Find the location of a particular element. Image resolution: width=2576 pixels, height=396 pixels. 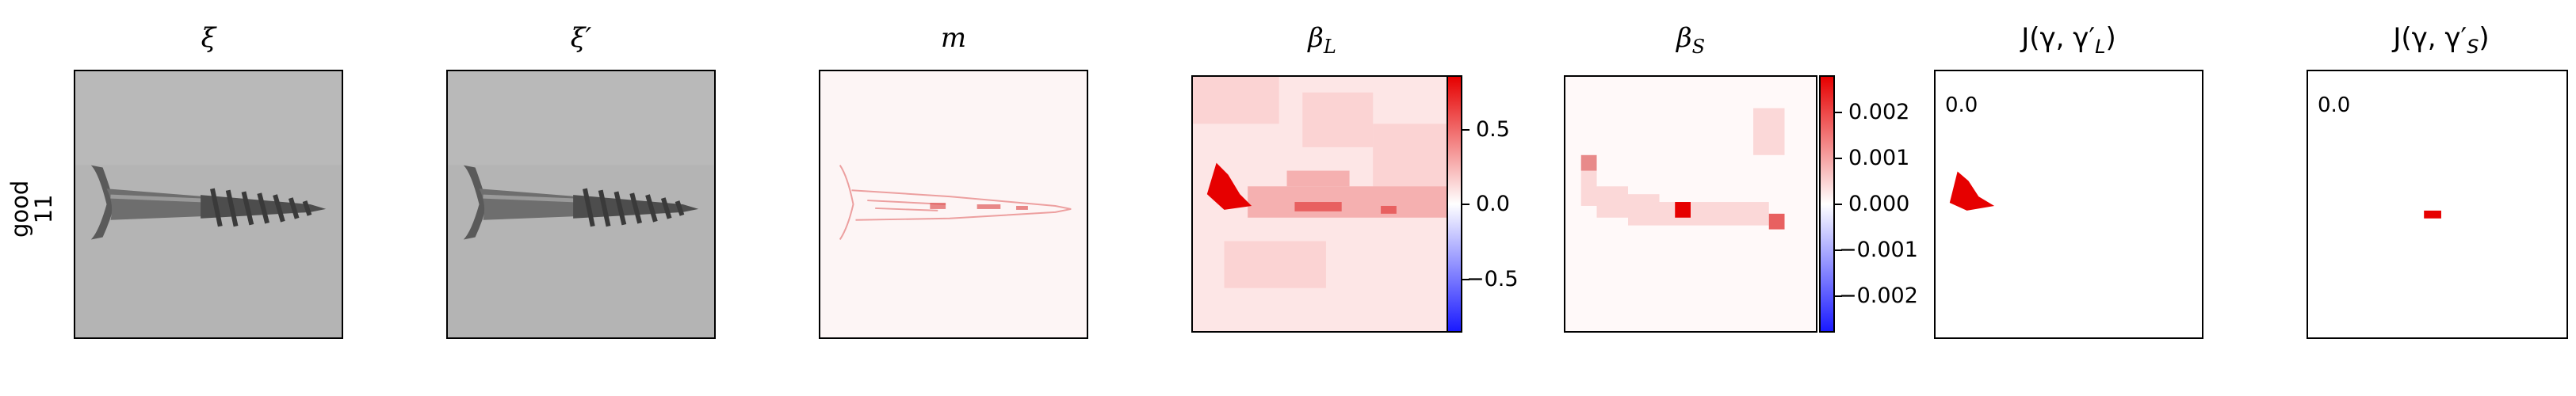

panel-title-j-l: J(γ, γ′L) is located at coordinates (2068, 40).